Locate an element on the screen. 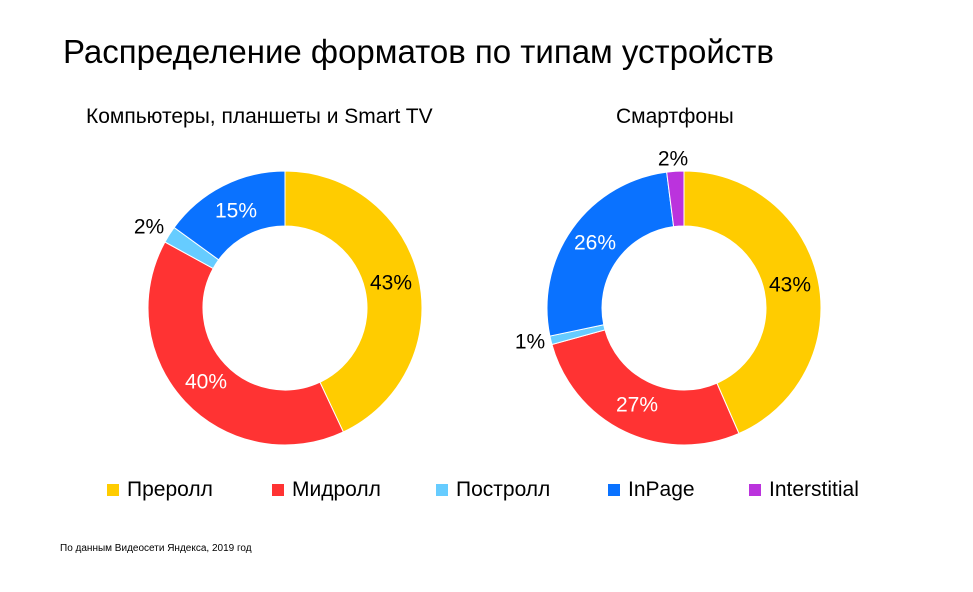 The height and width of the screenshot is (592, 973). legend-label-interstitial: Interstitial is located at coordinates (814, 489).